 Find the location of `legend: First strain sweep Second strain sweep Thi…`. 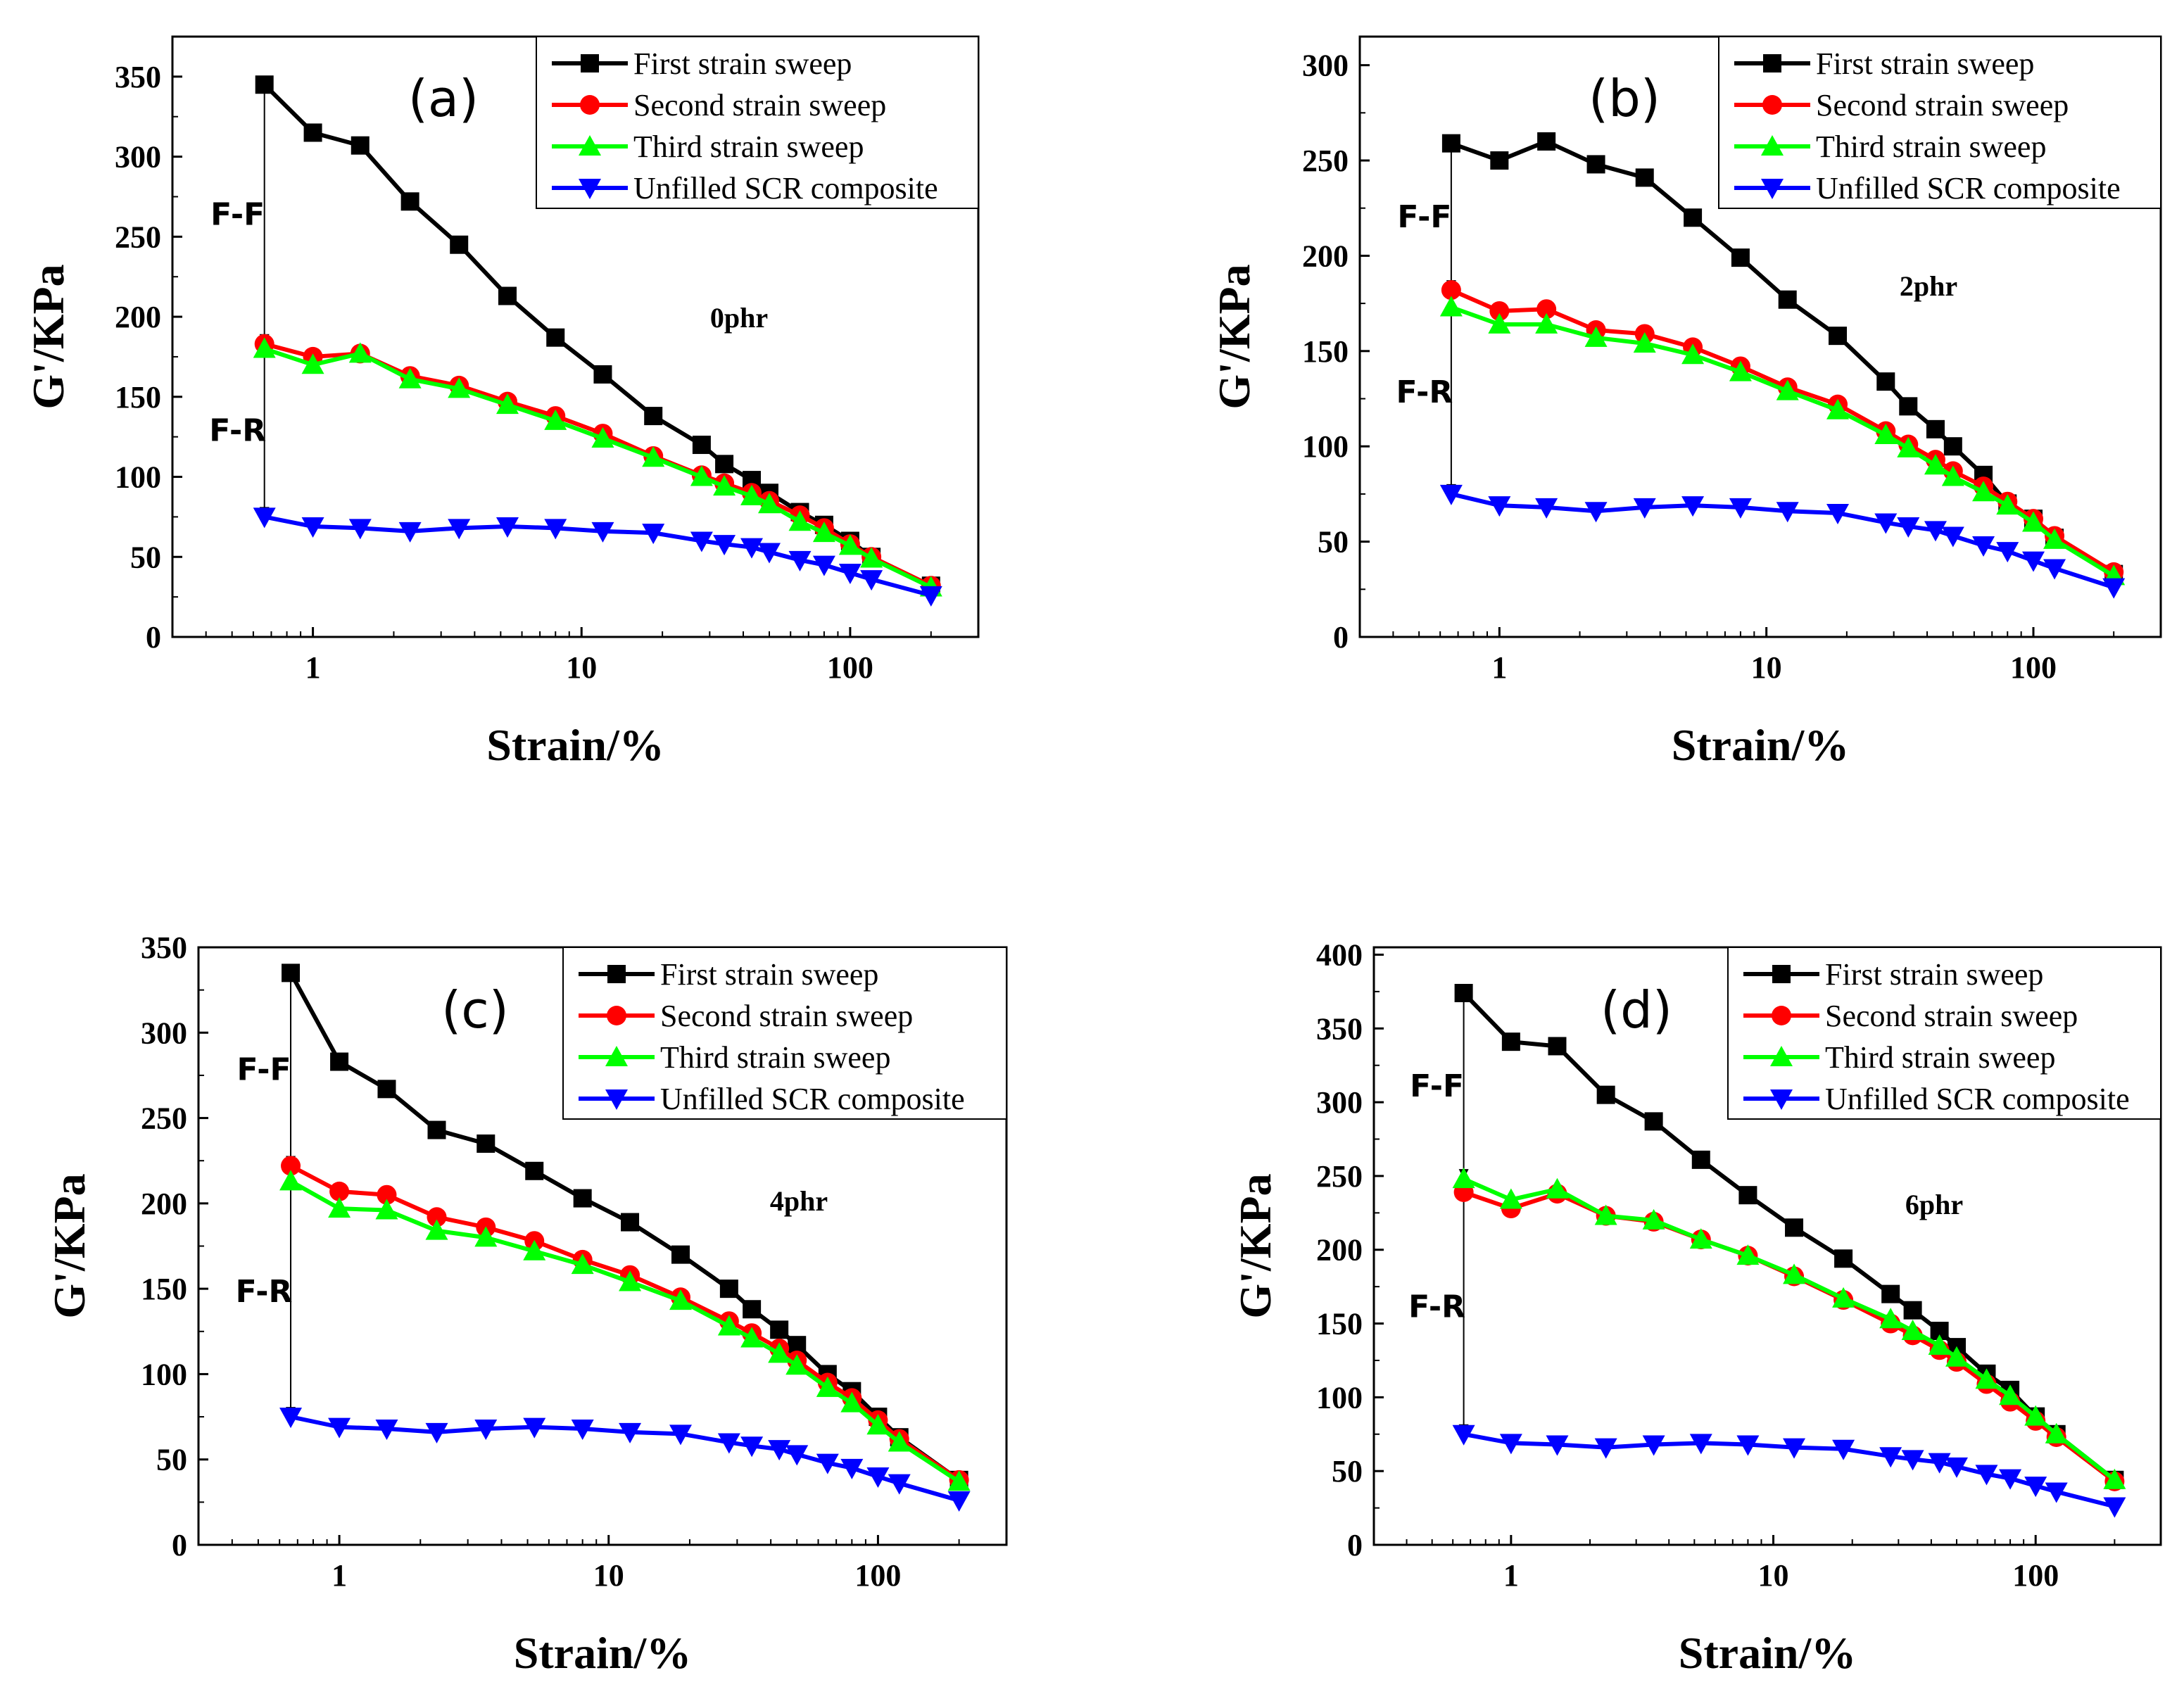

legend: First strain sweep Second strain sweep Thi… is located at coordinates (1944, 1033).